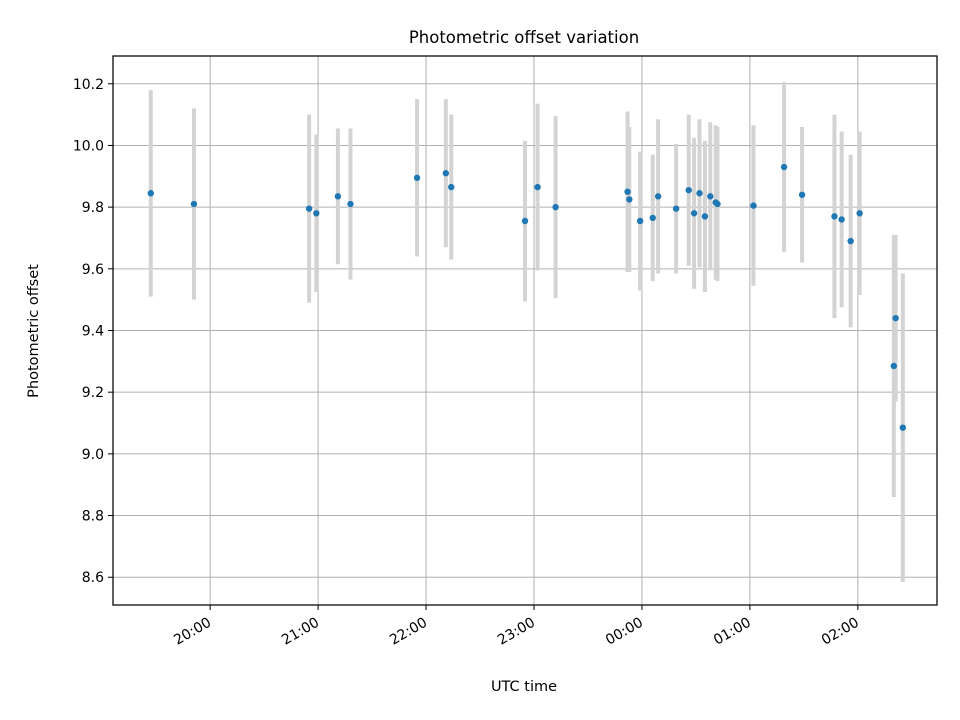 The image size is (960, 720). Describe the element at coordinates (93, 517) in the screenshot. I see `y-tick-label: 8.8` at that location.